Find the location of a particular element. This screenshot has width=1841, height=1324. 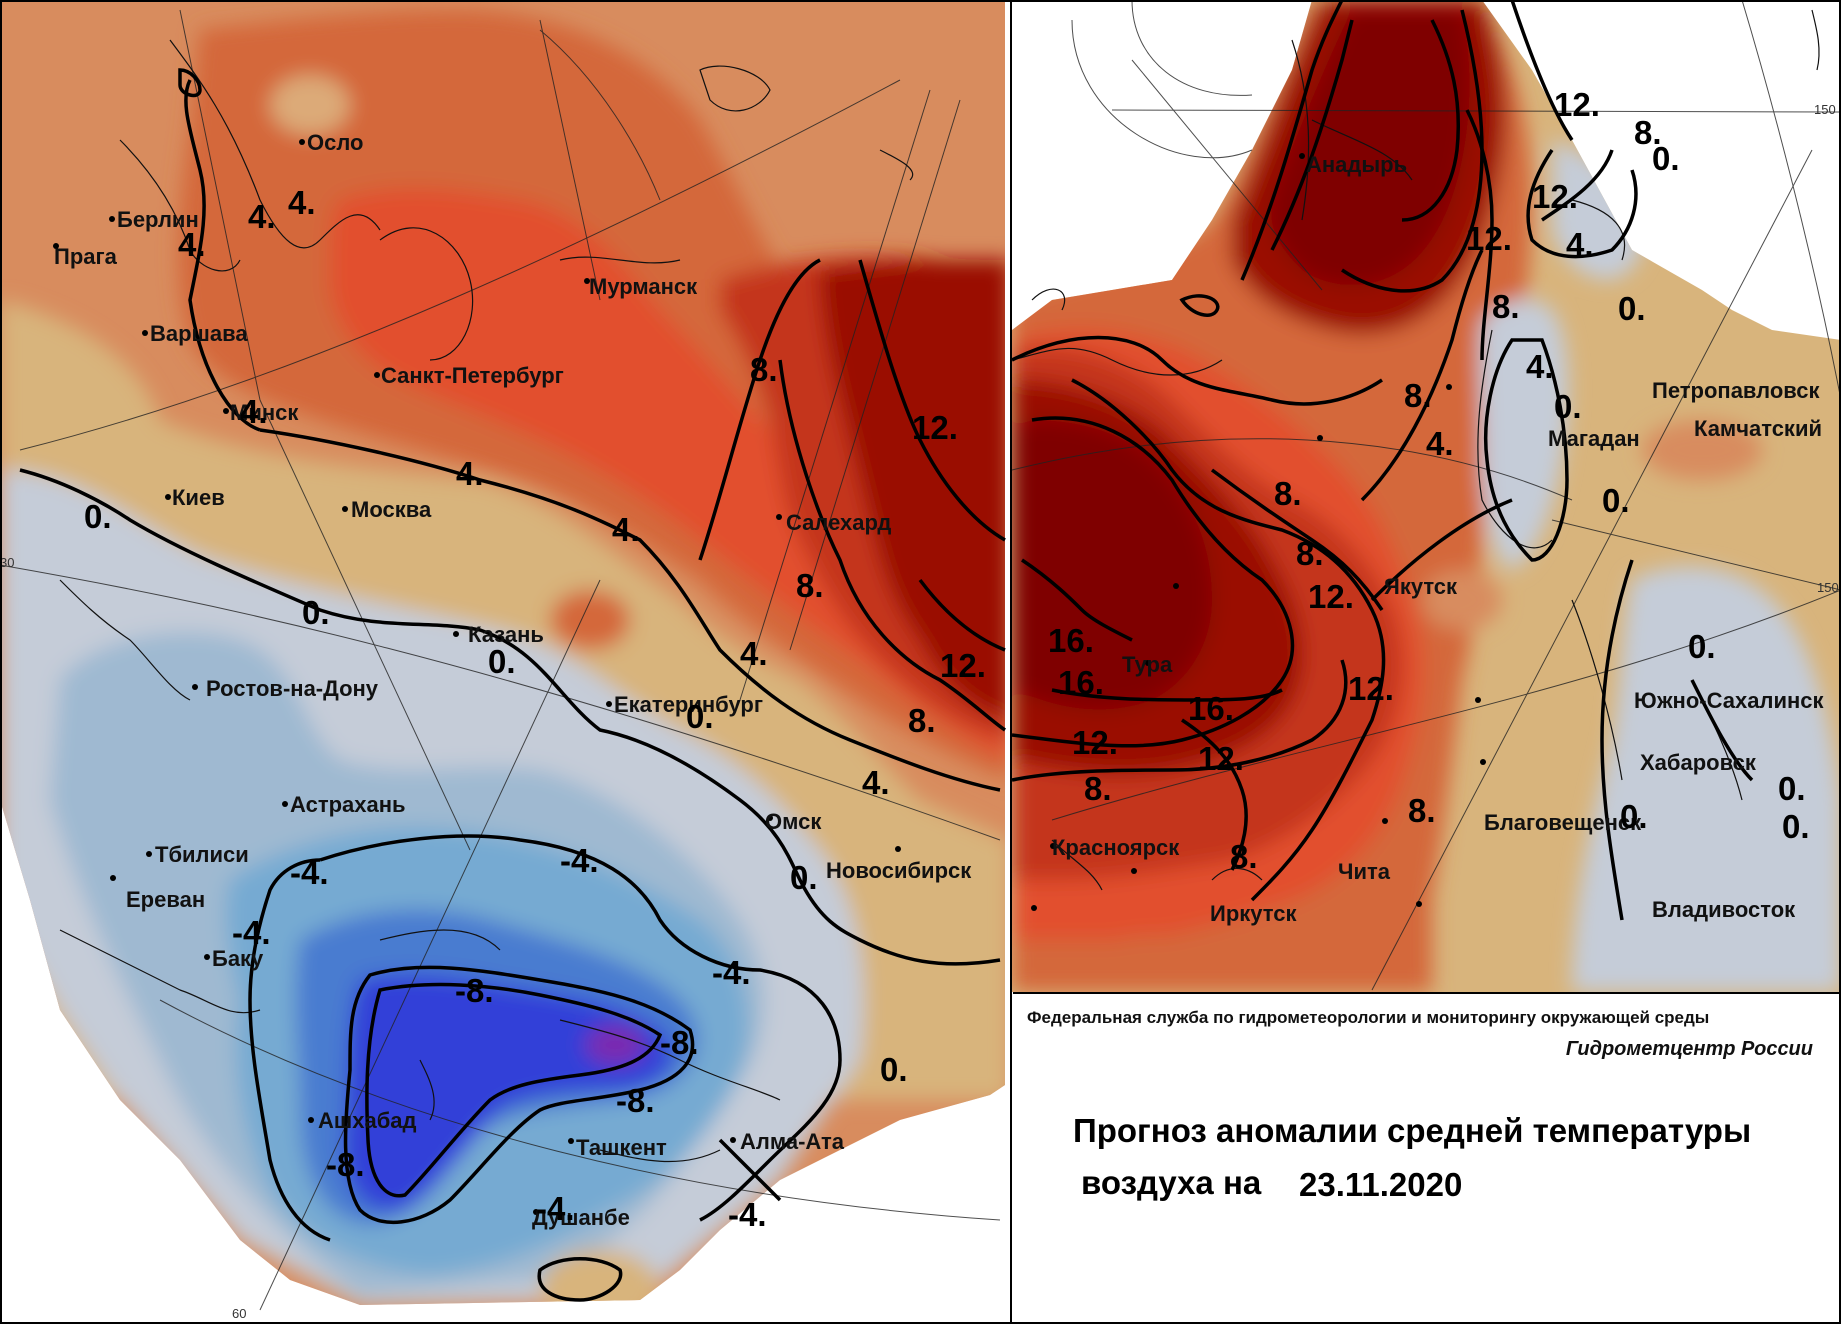

city-yekaterinburg: Екатеринбург is located at coordinates (688, 704).